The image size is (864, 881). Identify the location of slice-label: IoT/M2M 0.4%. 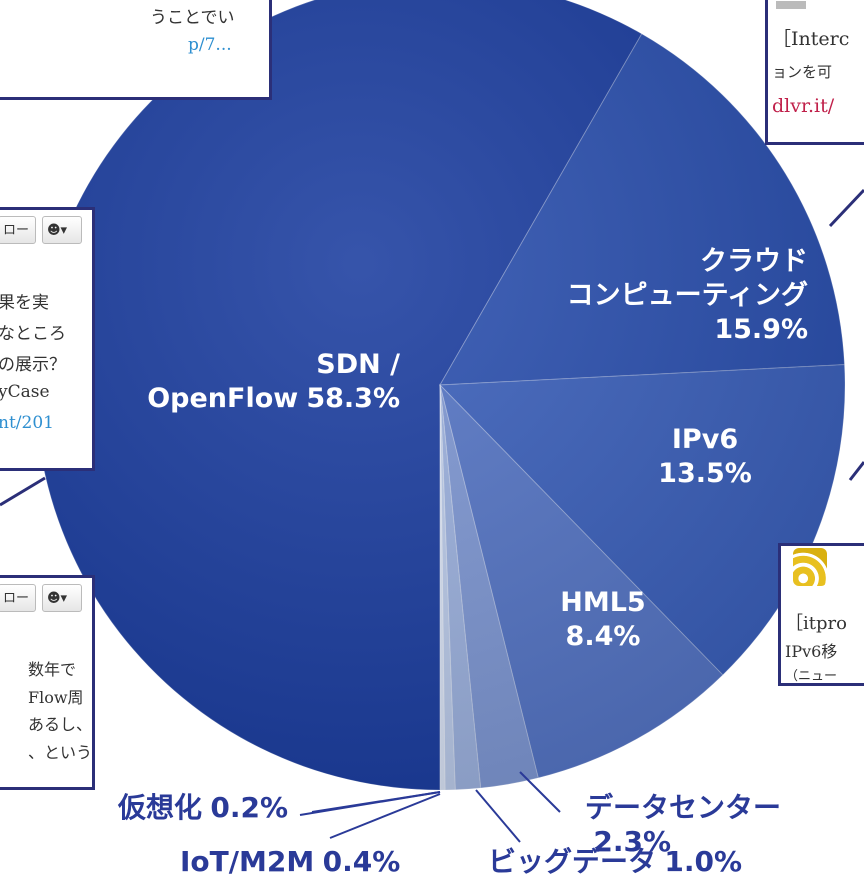
(290, 862).